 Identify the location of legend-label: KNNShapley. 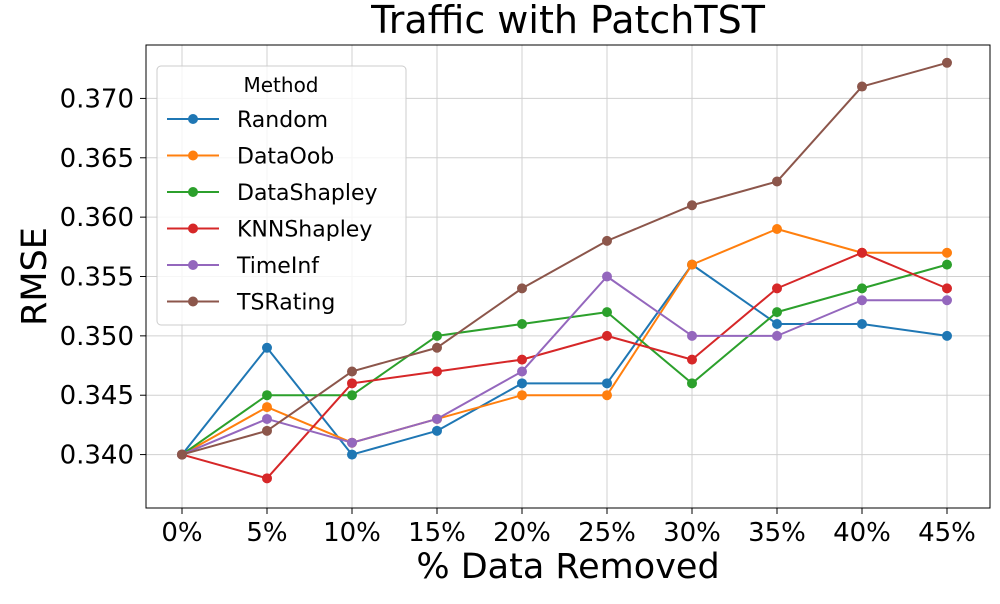
(304, 230).